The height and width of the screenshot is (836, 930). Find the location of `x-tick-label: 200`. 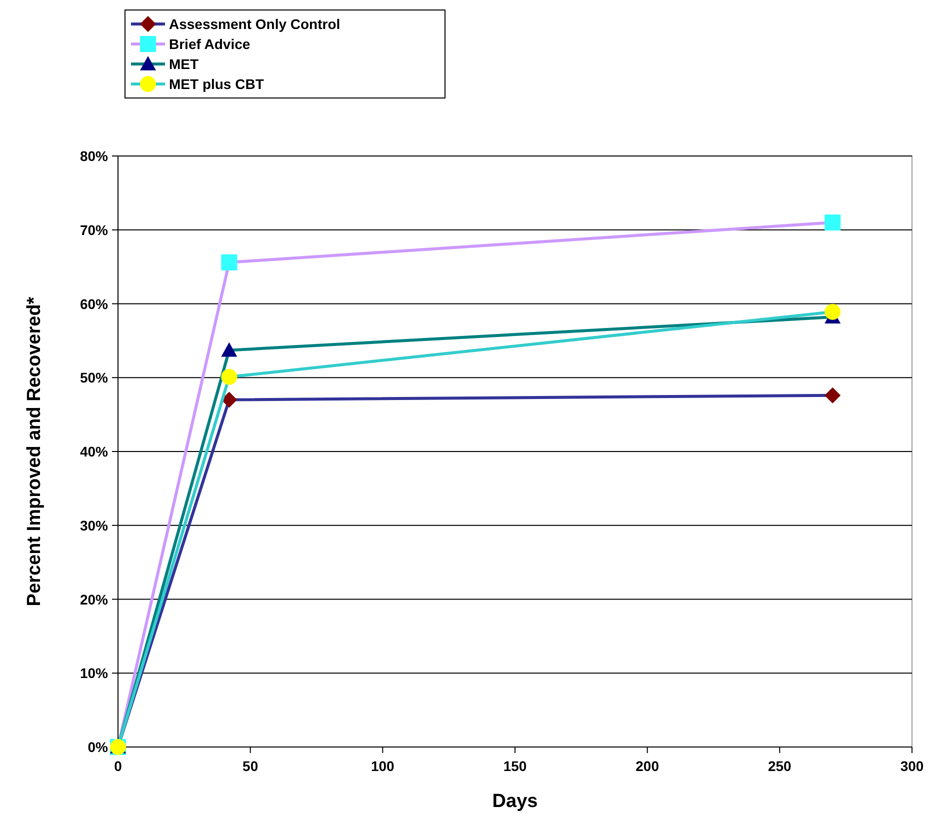

x-tick-label: 200 is located at coordinates (648, 766).